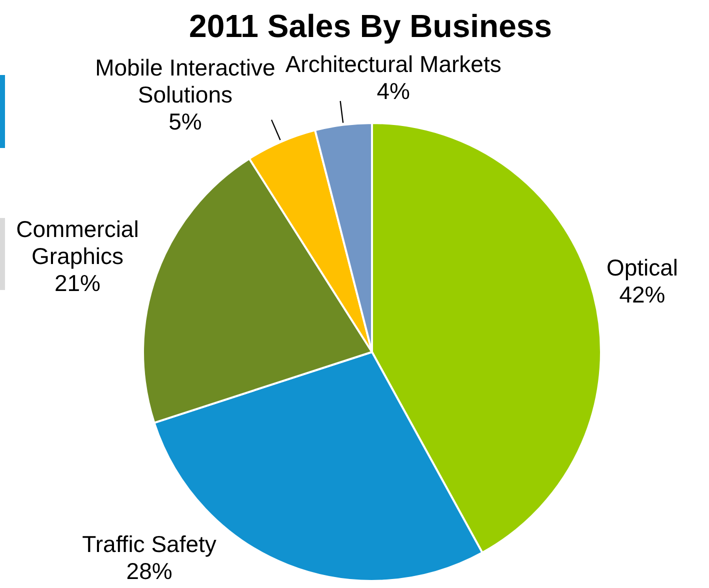 The width and height of the screenshot is (709, 588). I want to click on slice-label: Optical, so click(642, 267).